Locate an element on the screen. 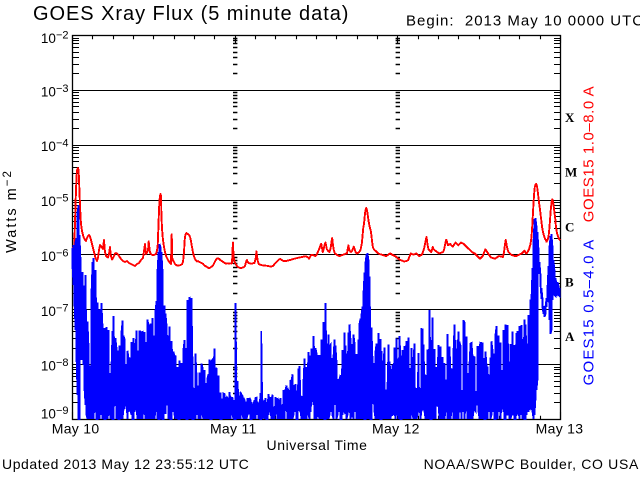  svg-text: May 13 is located at coordinates (560, 429).